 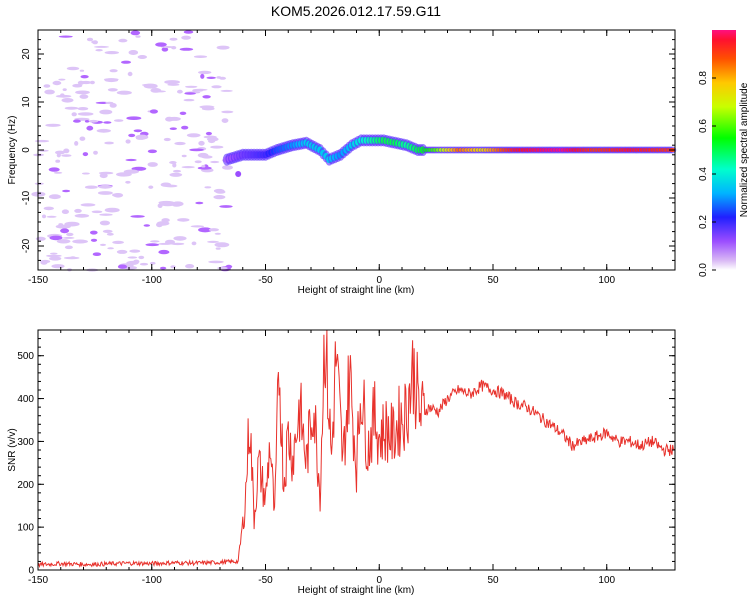 I want to click on y-tick-label: 0, so click(x=31, y=571).